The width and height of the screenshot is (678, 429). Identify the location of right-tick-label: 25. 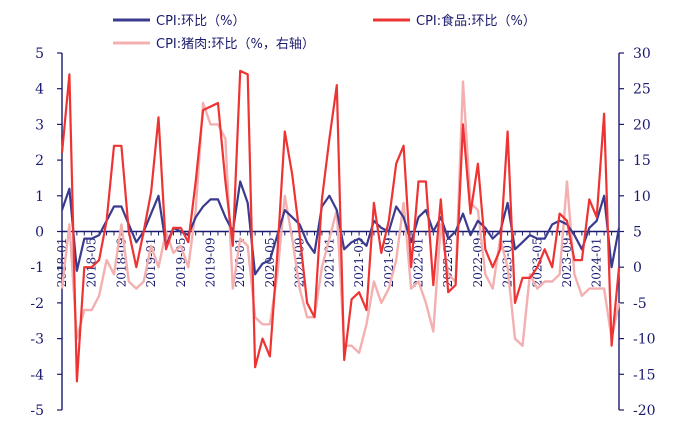
(642, 90).